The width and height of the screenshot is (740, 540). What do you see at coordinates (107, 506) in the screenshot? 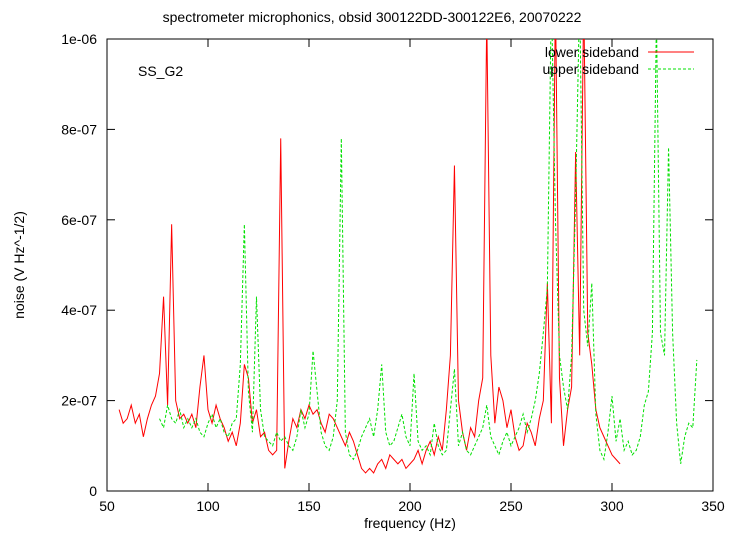
I see `x-tick-label: 50` at bounding box center [107, 506].